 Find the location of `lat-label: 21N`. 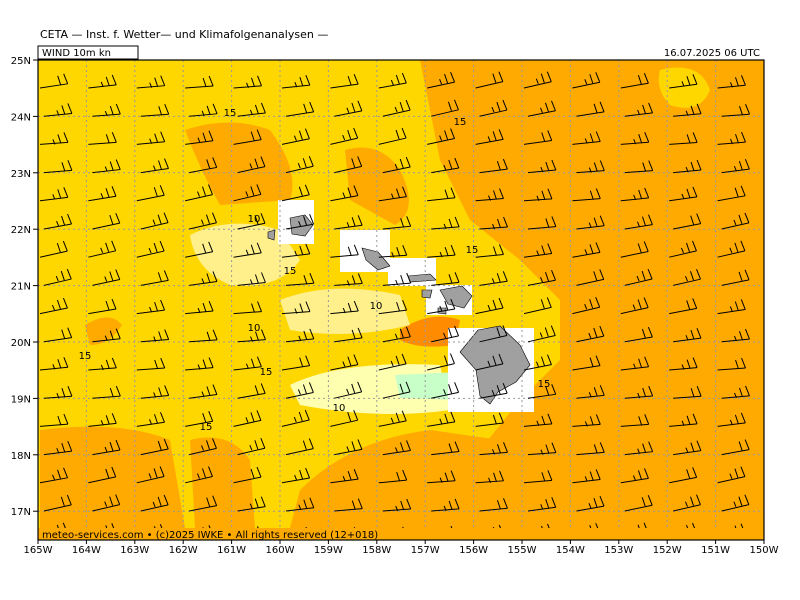

lat-label: 21N is located at coordinates (21, 287).